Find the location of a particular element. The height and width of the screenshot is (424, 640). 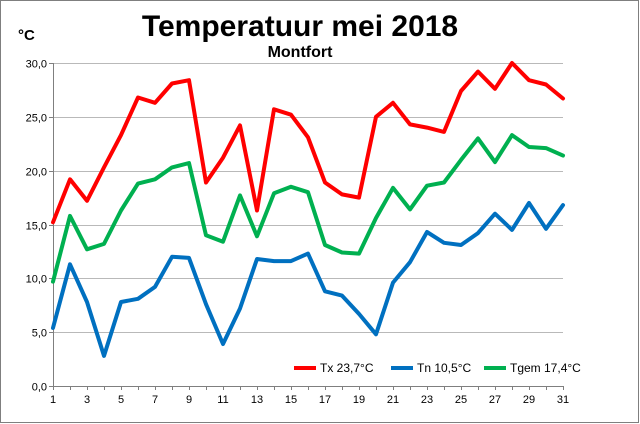

x-tick-label: 7 is located at coordinates (155, 400).